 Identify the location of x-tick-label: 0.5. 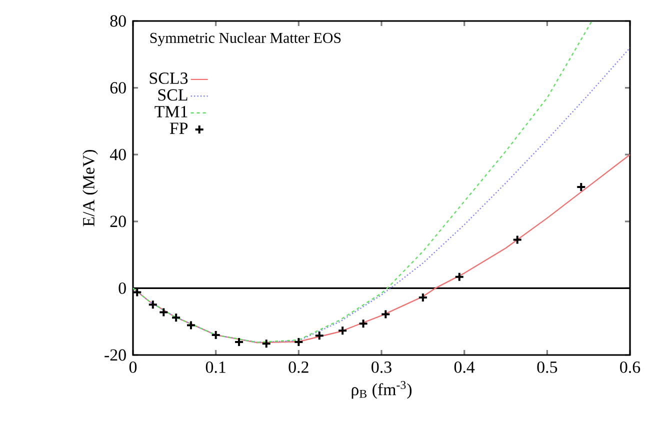
(547, 367).